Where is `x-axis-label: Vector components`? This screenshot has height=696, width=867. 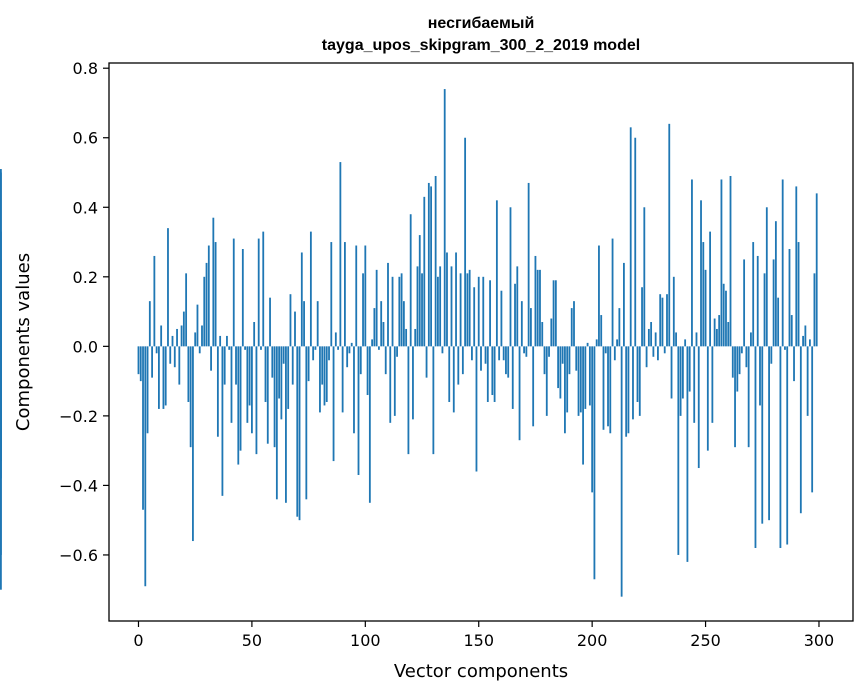
x-axis-label: Vector components is located at coordinates (481, 671).